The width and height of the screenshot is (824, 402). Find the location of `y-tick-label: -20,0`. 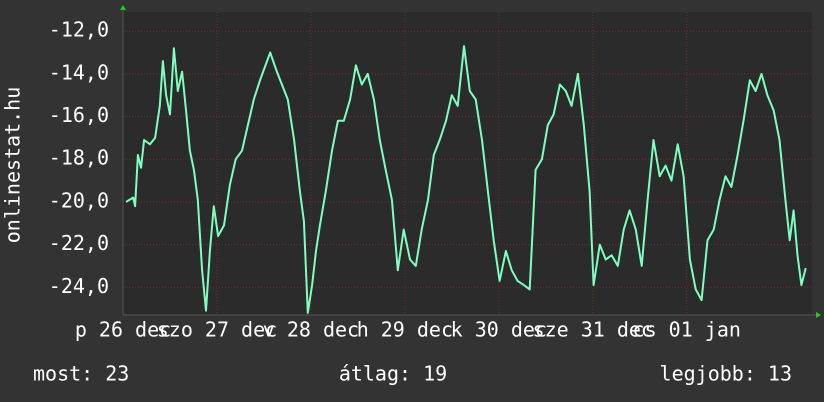

y-tick-label: -20,0 is located at coordinates (79, 200).